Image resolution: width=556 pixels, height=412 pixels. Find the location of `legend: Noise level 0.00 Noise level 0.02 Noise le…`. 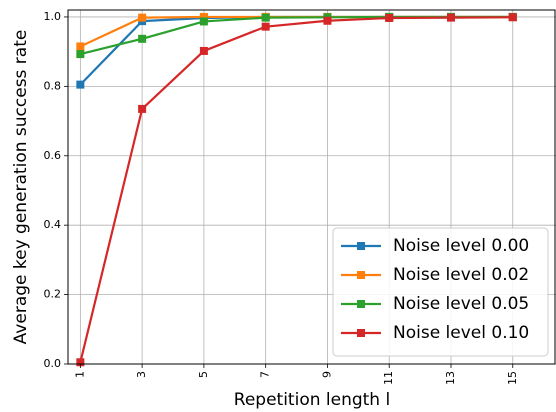

legend: Noise level 0.00 Noise level 0.02 Noise le… is located at coordinates (440, 292).